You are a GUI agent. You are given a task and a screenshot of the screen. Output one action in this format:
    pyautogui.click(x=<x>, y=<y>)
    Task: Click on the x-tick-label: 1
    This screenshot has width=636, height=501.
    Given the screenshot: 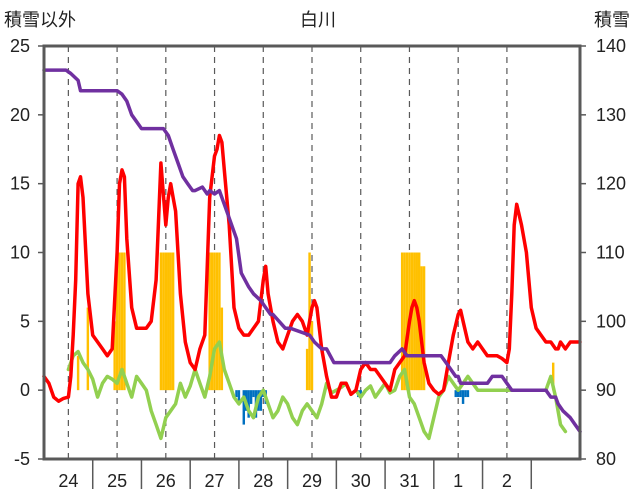 What is the action you would take?
    pyautogui.click(x=458, y=481)
    